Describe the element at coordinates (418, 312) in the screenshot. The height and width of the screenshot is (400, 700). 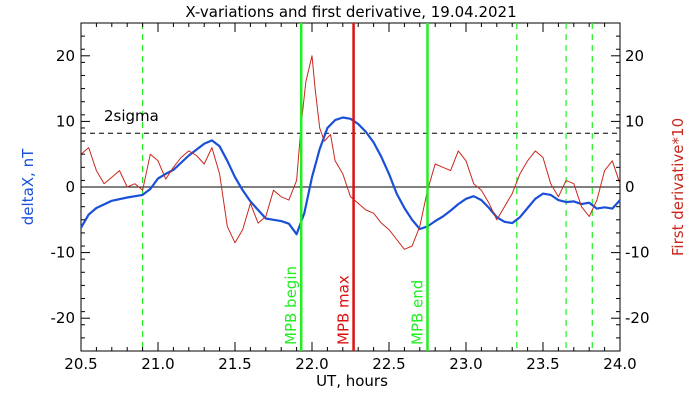
I see `marker-label-mpb-end: MPB end` at that location.